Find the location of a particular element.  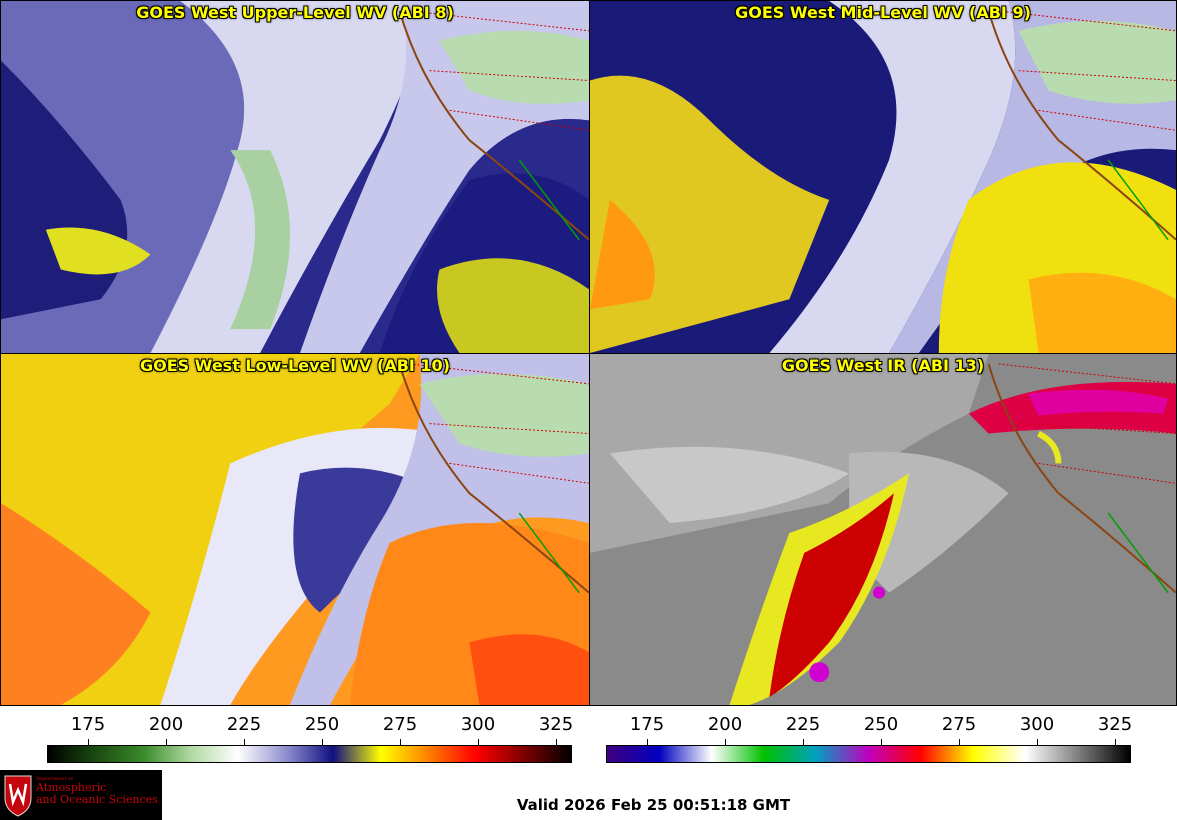

panel-title-ir: GOES West IR (ABI 13) is located at coordinates (883, 365).